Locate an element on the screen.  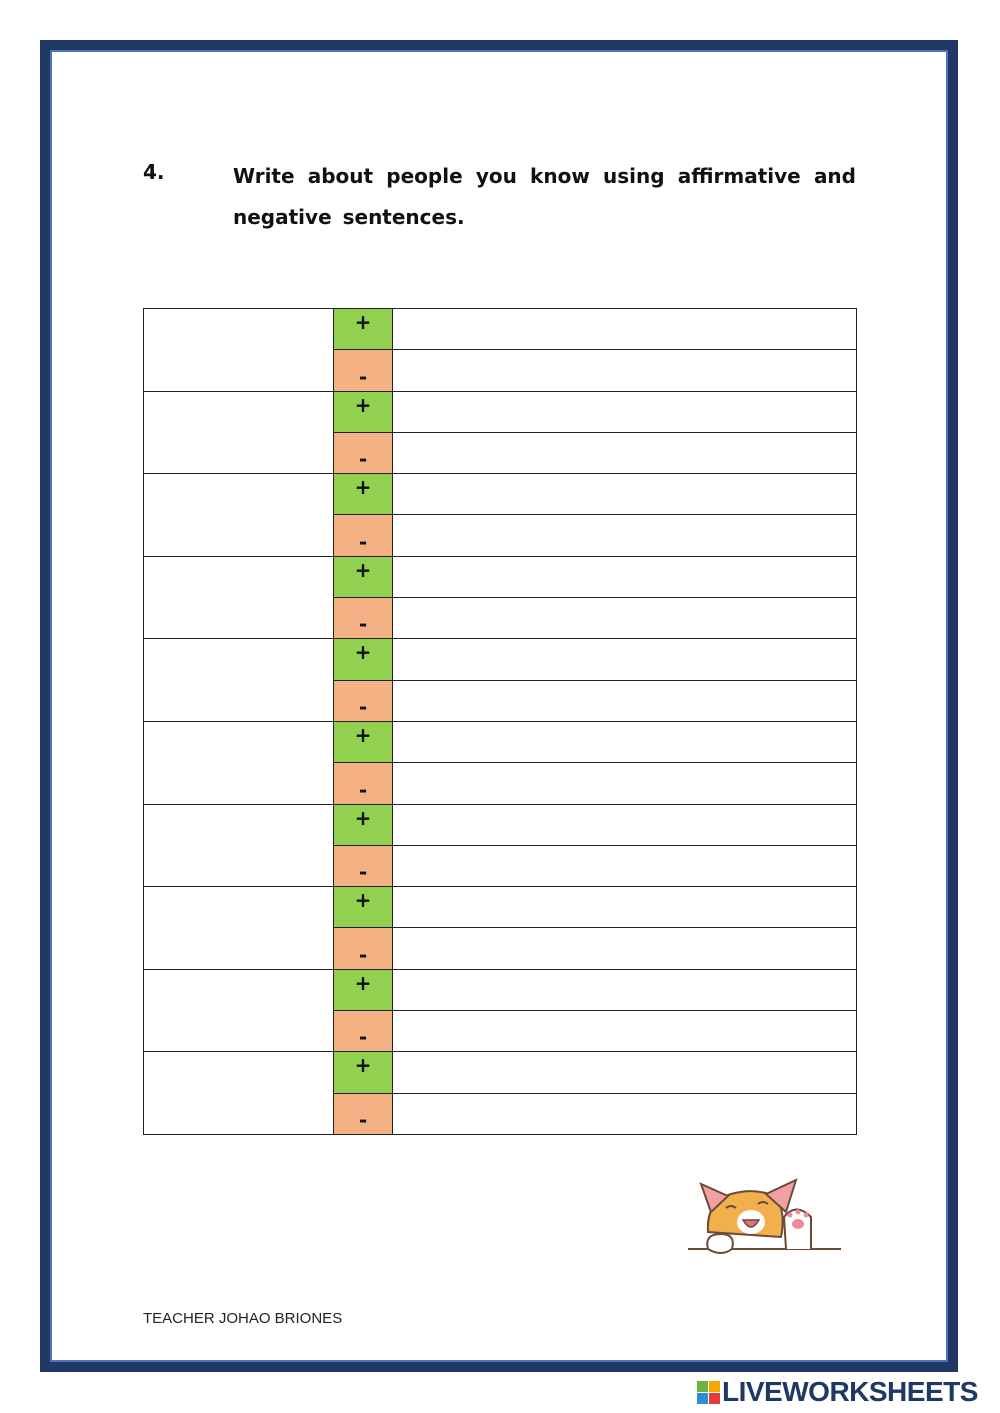
brand-name: LIVEWORKSHEETS is located at coordinates (850, 1391).